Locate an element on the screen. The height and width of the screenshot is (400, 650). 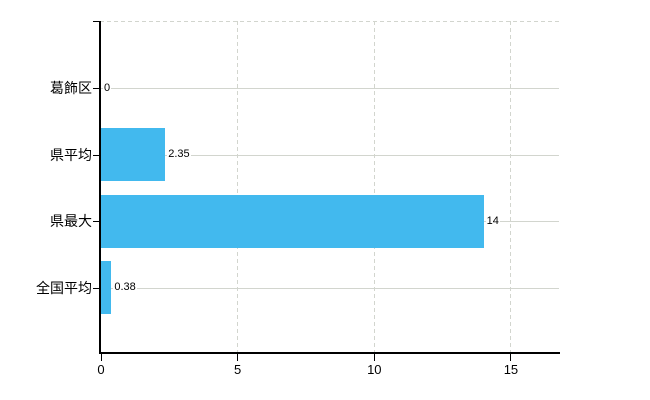
bar-value-label: 0.38 is located at coordinates (125, 287).